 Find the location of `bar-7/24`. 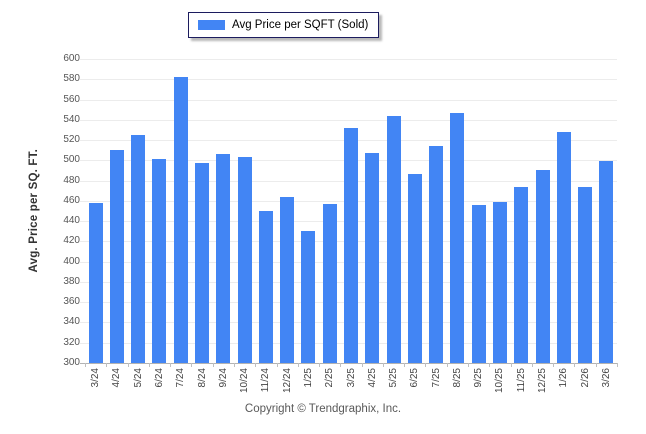

bar-7/24 is located at coordinates (180, 220).